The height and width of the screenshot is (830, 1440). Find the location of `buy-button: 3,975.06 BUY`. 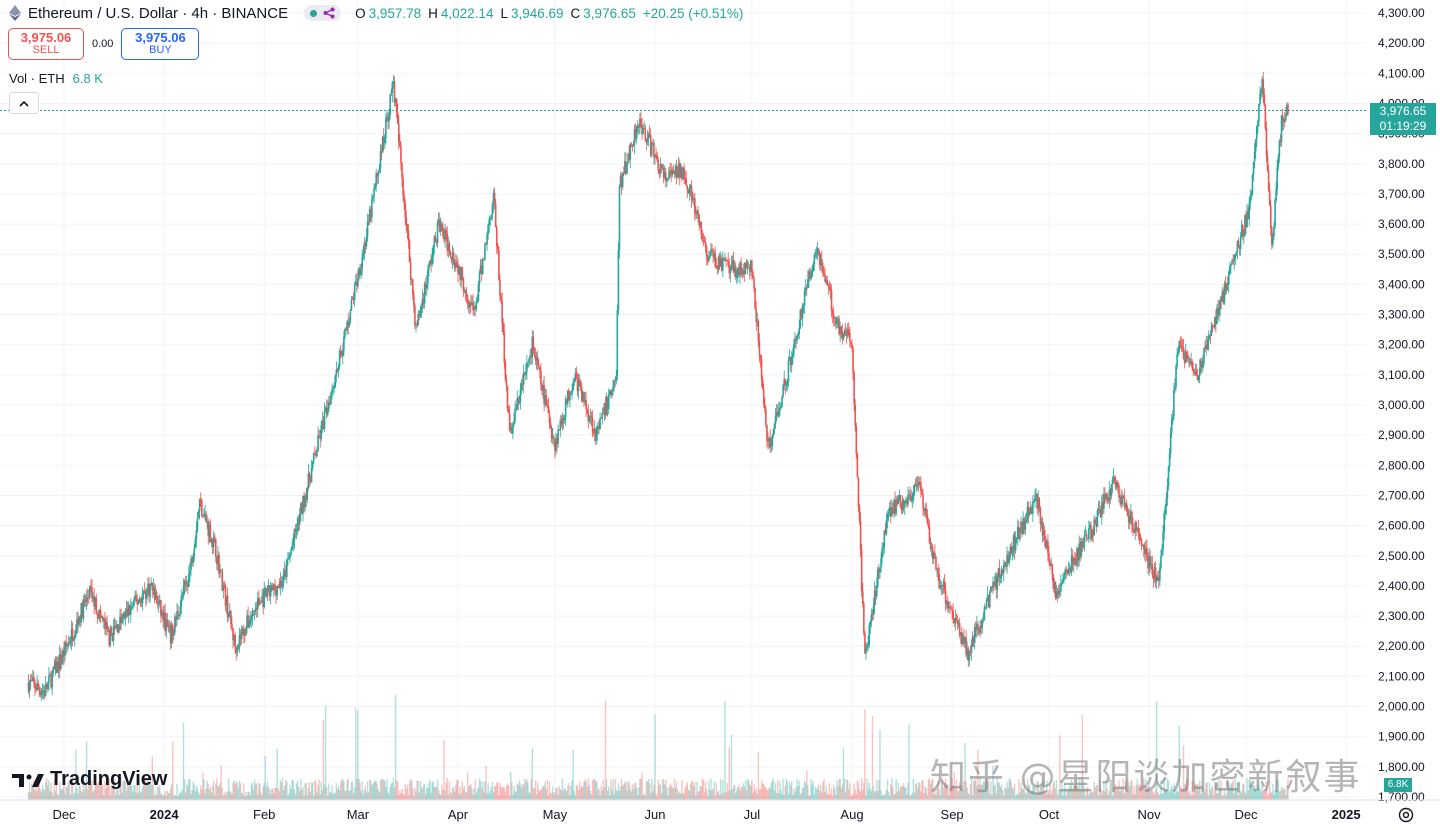

buy-button: 3,975.06 BUY is located at coordinates (160, 44).